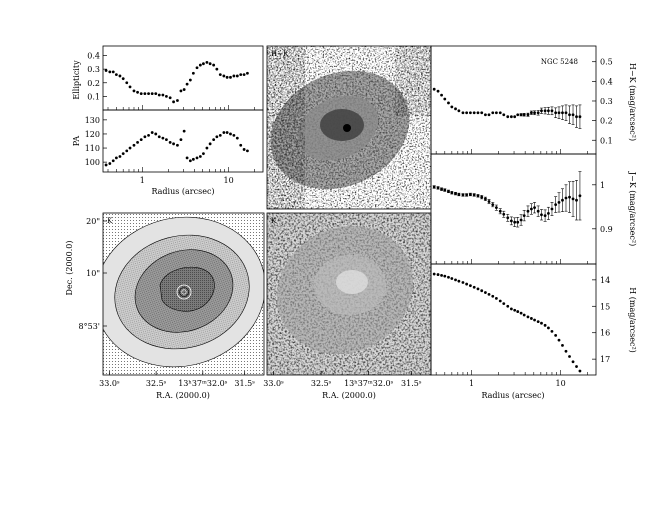 This screenshot has height=506, width=654. What do you see at coordinates (179, 150) in the screenshot?
I see `pa-points` at bounding box center [179, 150].